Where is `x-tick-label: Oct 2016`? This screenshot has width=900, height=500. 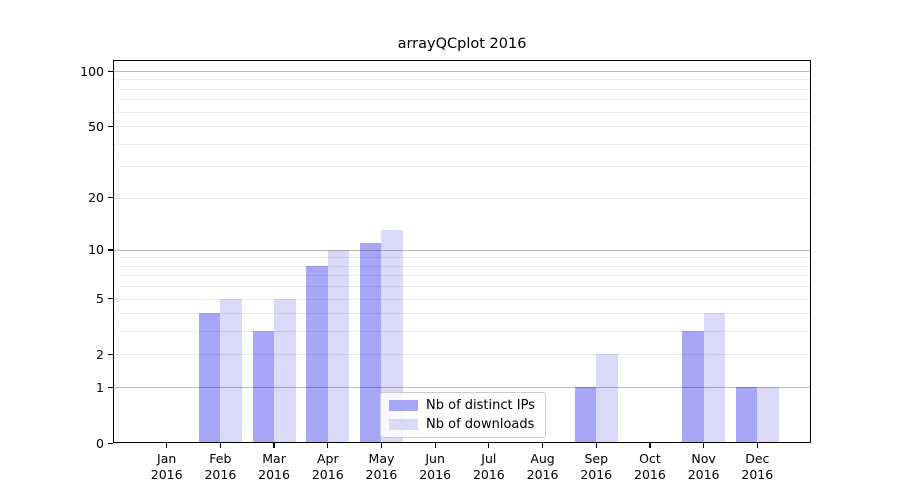
x-tick-label: Oct 2016 is located at coordinates (650, 466).